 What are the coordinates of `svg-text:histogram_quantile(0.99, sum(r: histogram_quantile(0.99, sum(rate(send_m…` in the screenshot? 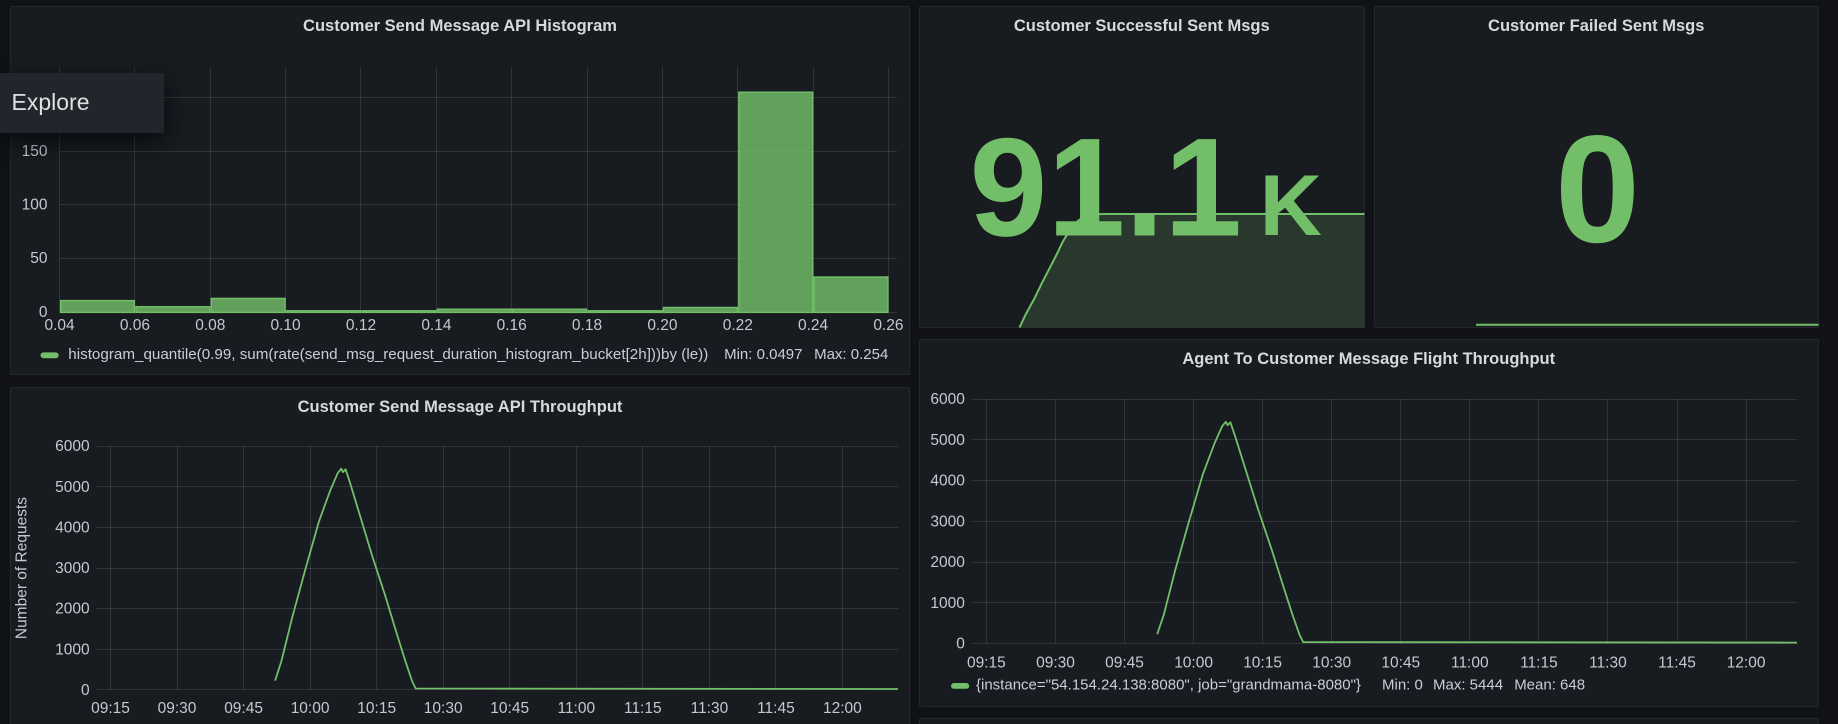 It's located at (388, 354).